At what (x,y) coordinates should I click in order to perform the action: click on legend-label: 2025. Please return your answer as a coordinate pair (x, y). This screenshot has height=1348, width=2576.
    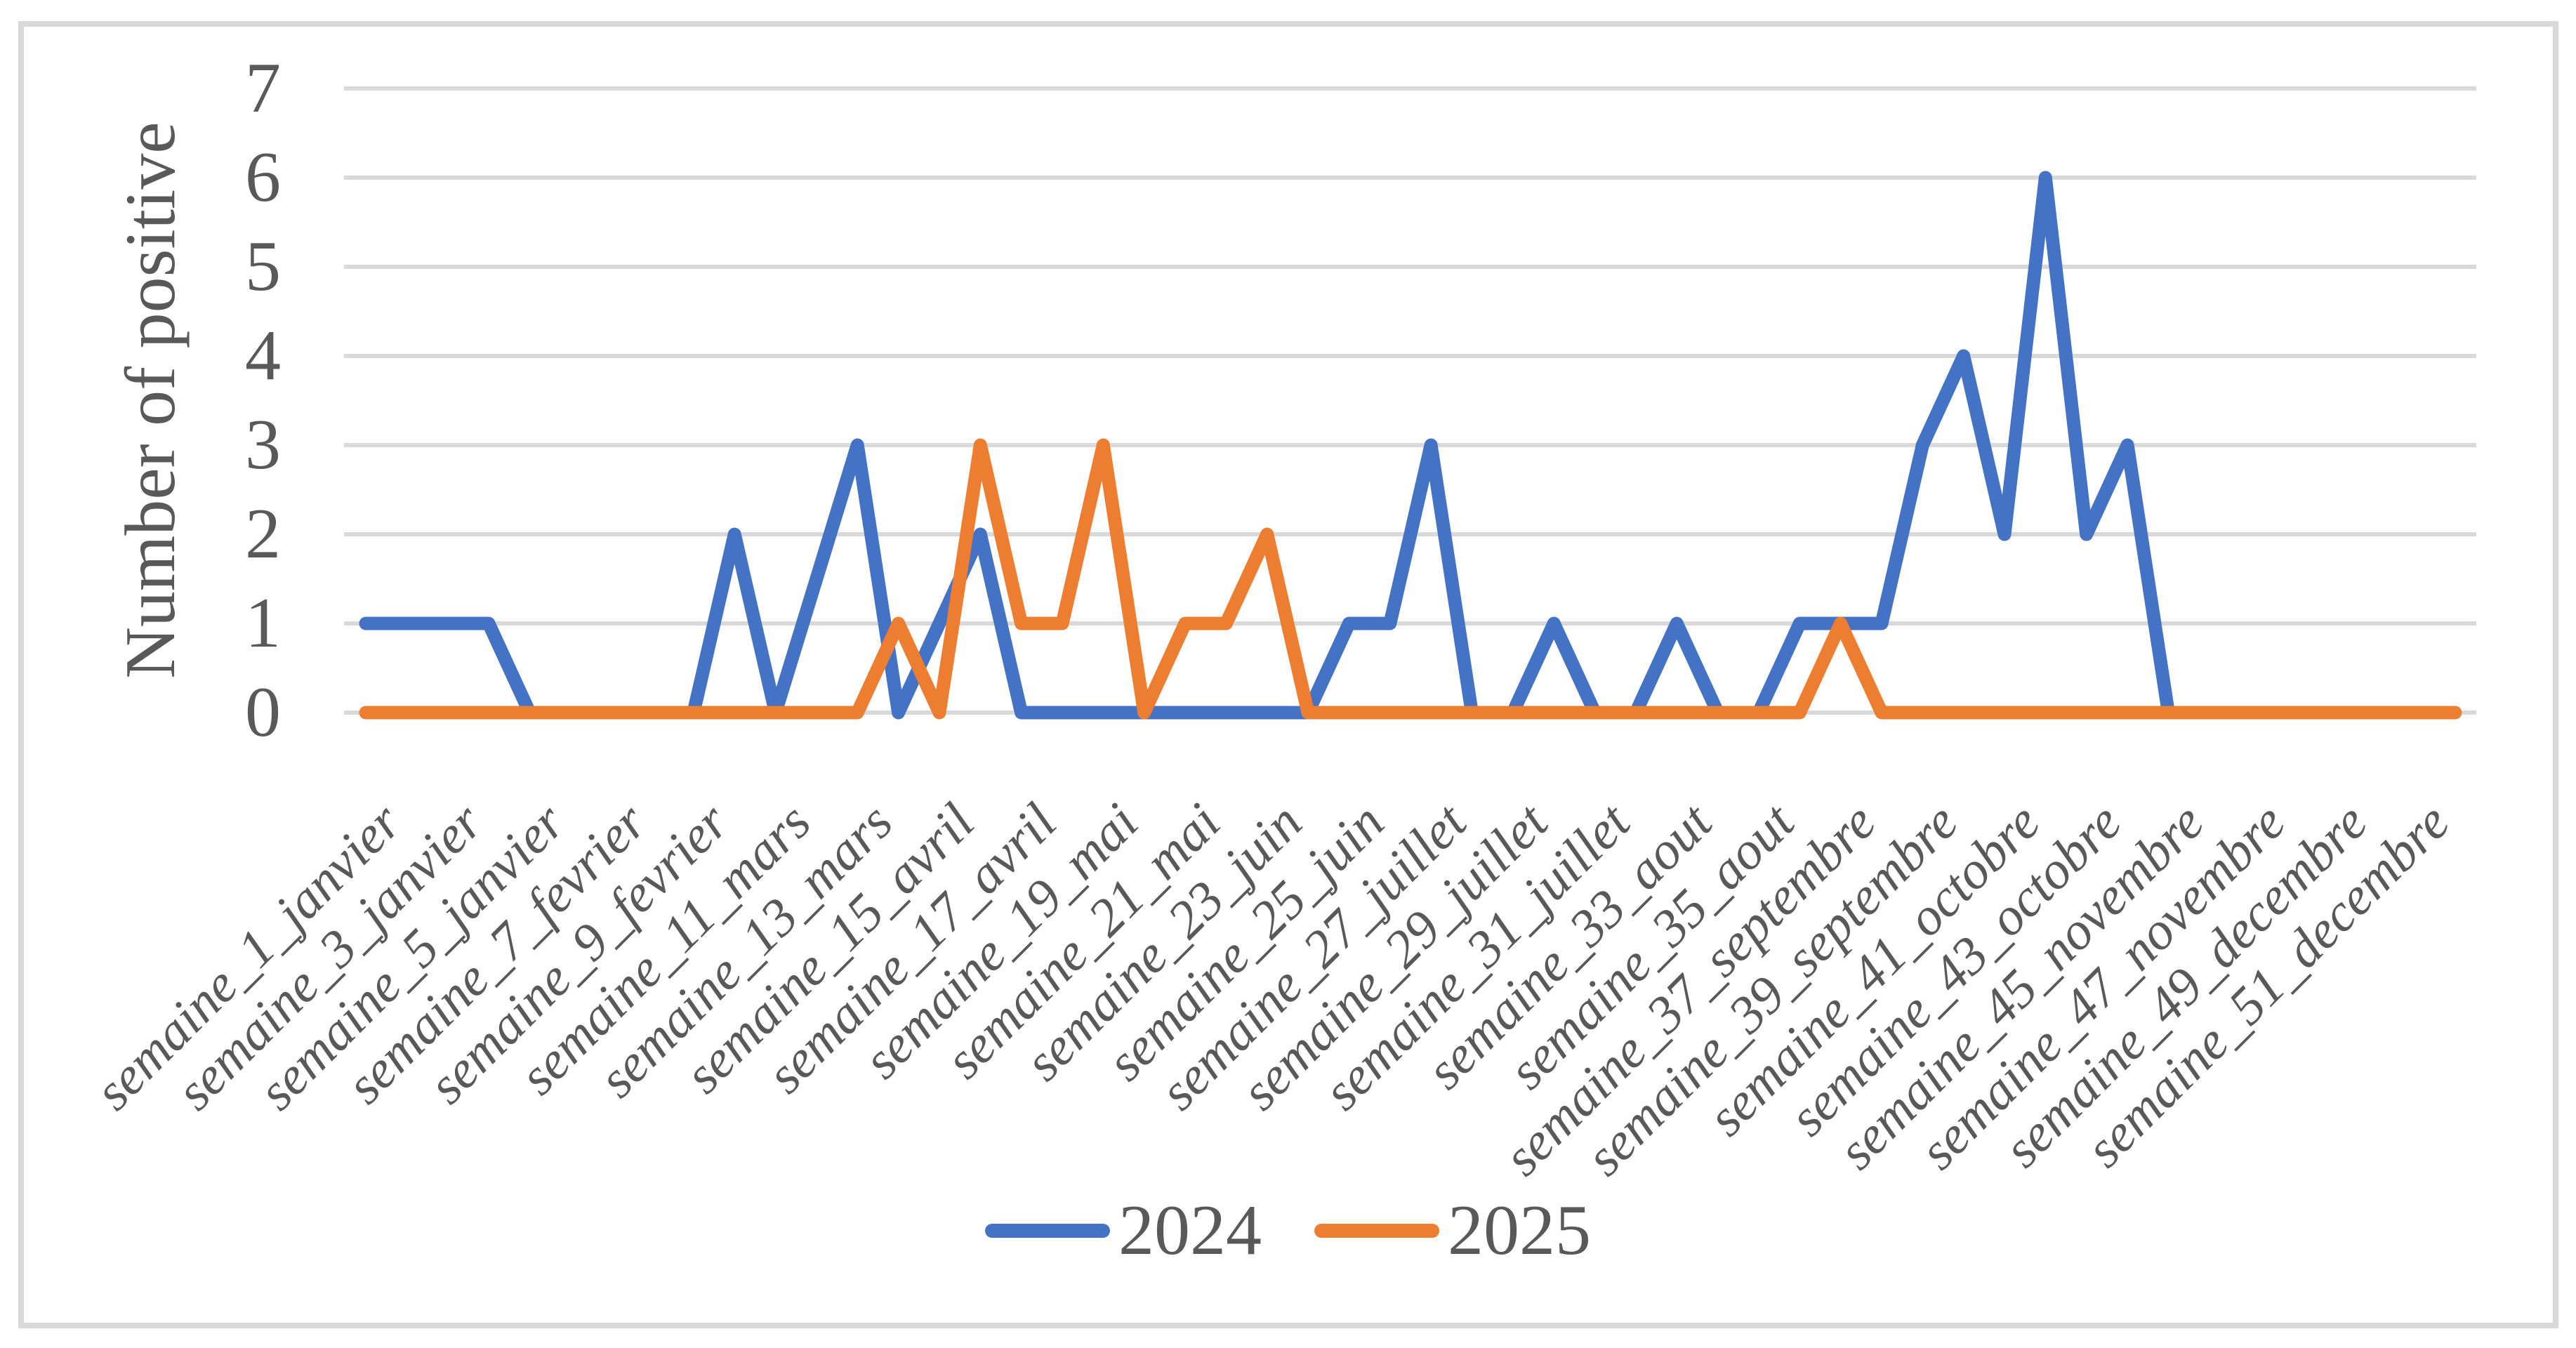
    Looking at the image, I should click on (1519, 1230).